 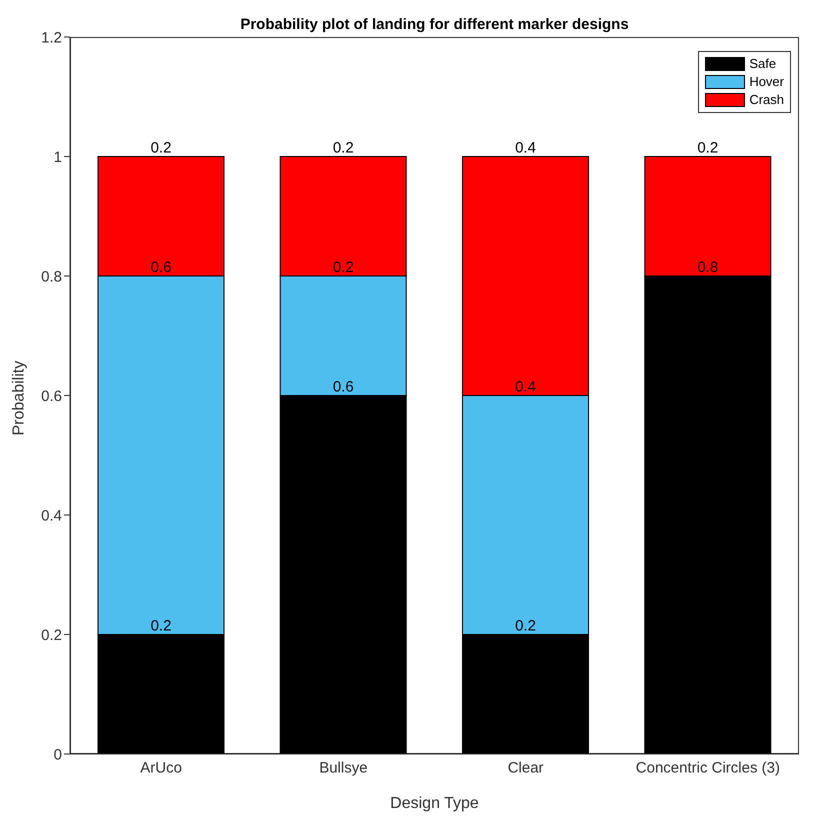 What do you see at coordinates (51, 515) in the screenshot?
I see `y-tick-label: 0.4` at bounding box center [51, 515].